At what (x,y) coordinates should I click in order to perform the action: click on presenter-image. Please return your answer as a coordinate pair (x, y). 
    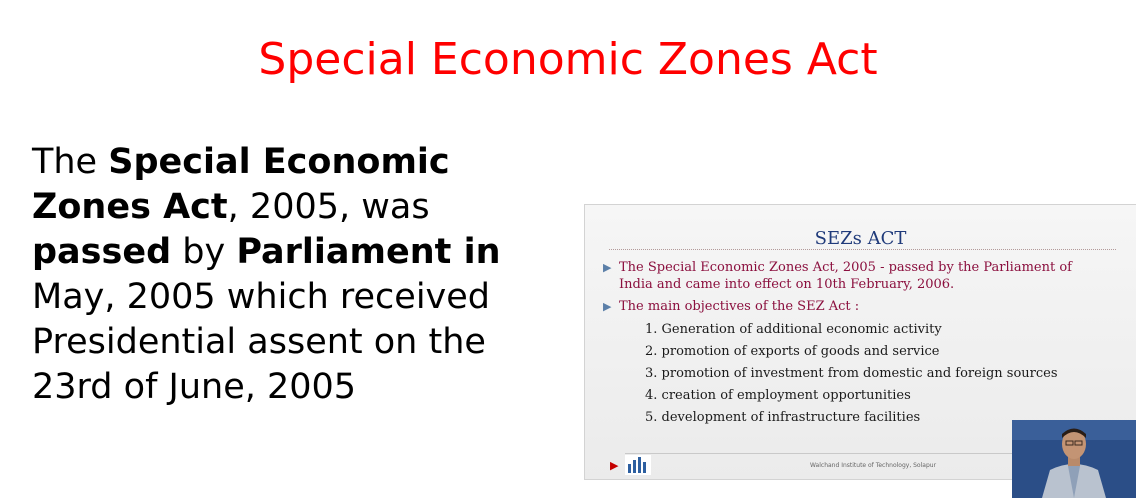
    Looking at the image, I should click on (1074, 459).